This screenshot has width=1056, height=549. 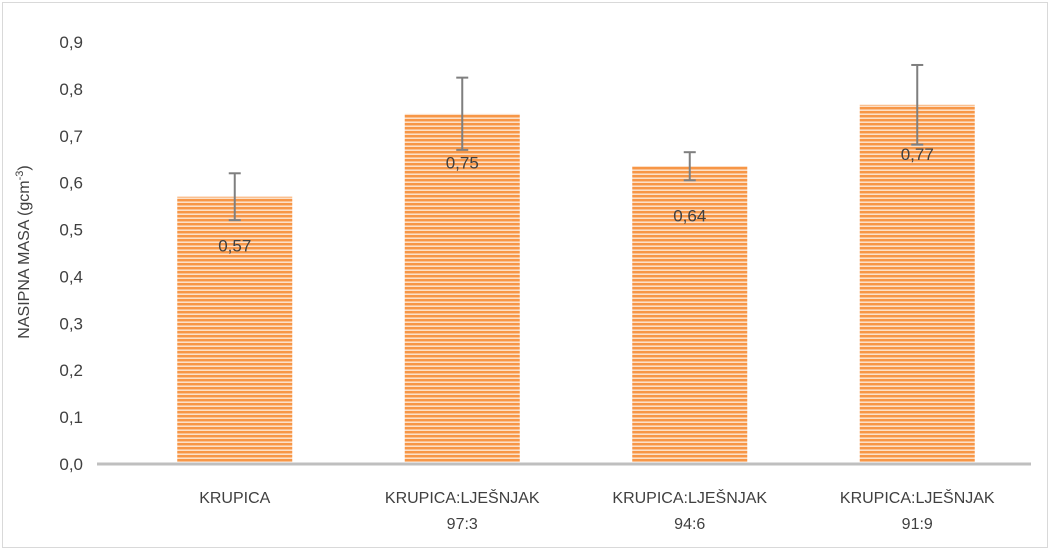 What do you see at coordinates (71, 42) in the screenshot?
I see `y-tick-label: 0,9` at bounding box center [71, 42].